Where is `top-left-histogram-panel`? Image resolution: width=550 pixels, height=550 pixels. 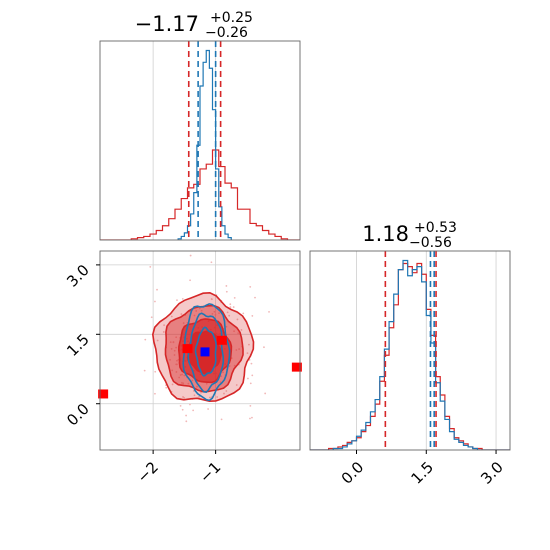
top-left-histogram-panel is located at coordinates (200, 140).